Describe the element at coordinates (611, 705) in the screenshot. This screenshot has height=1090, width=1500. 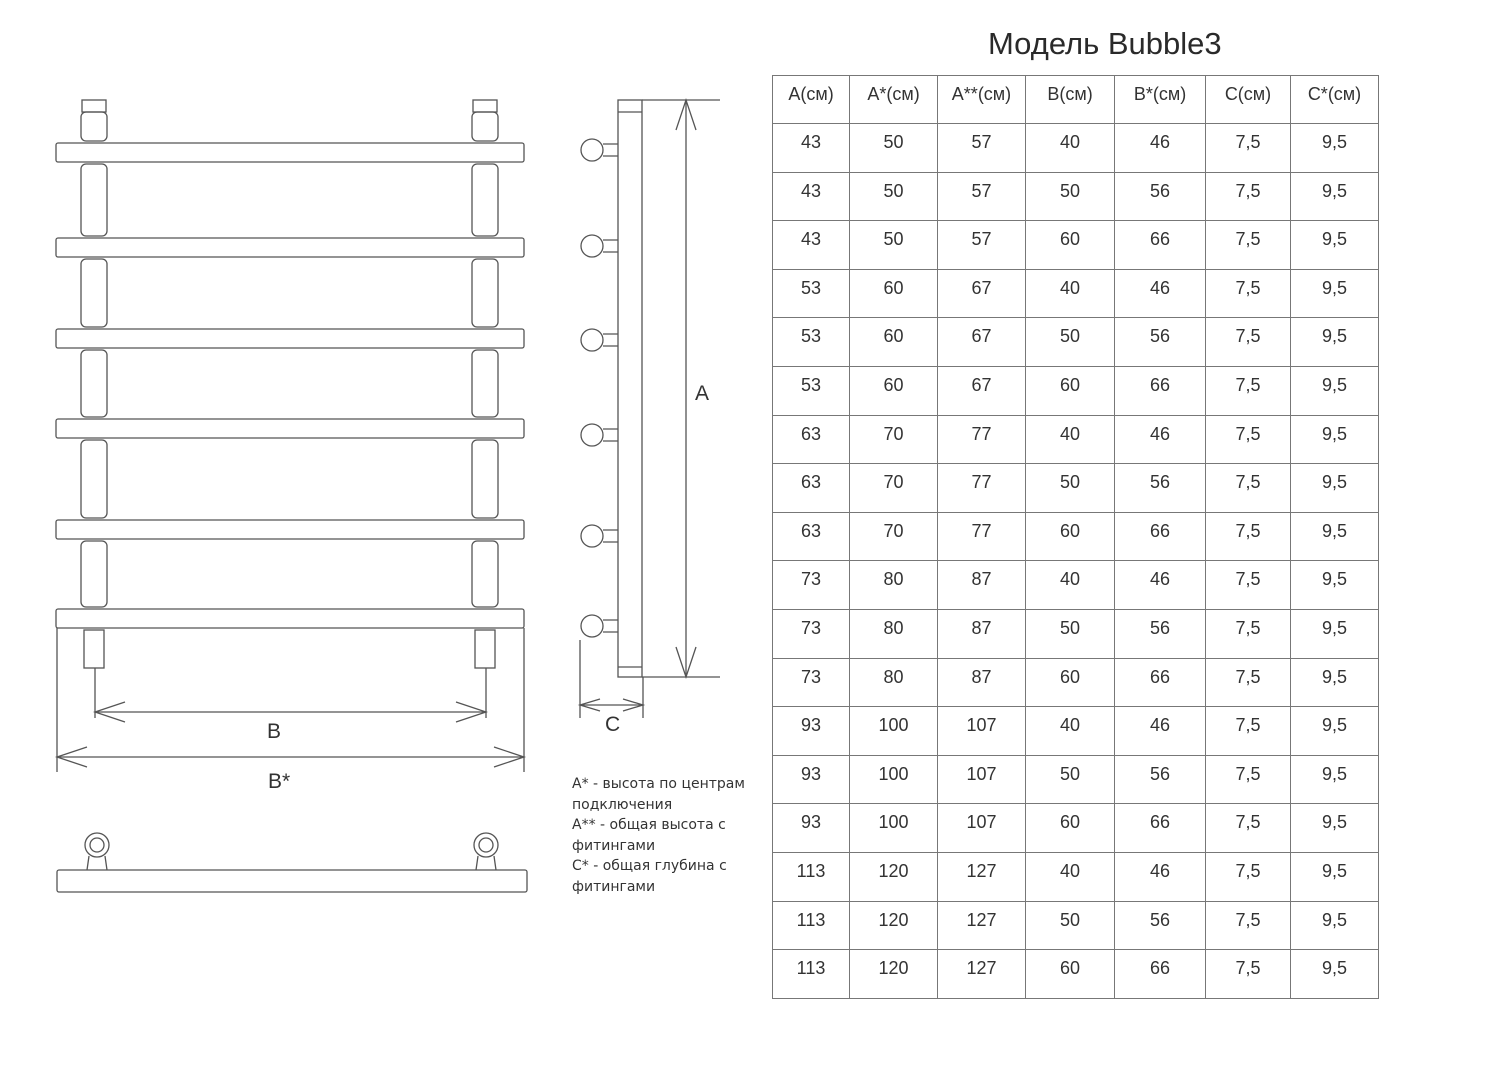
I see `arrowheads` at that location.